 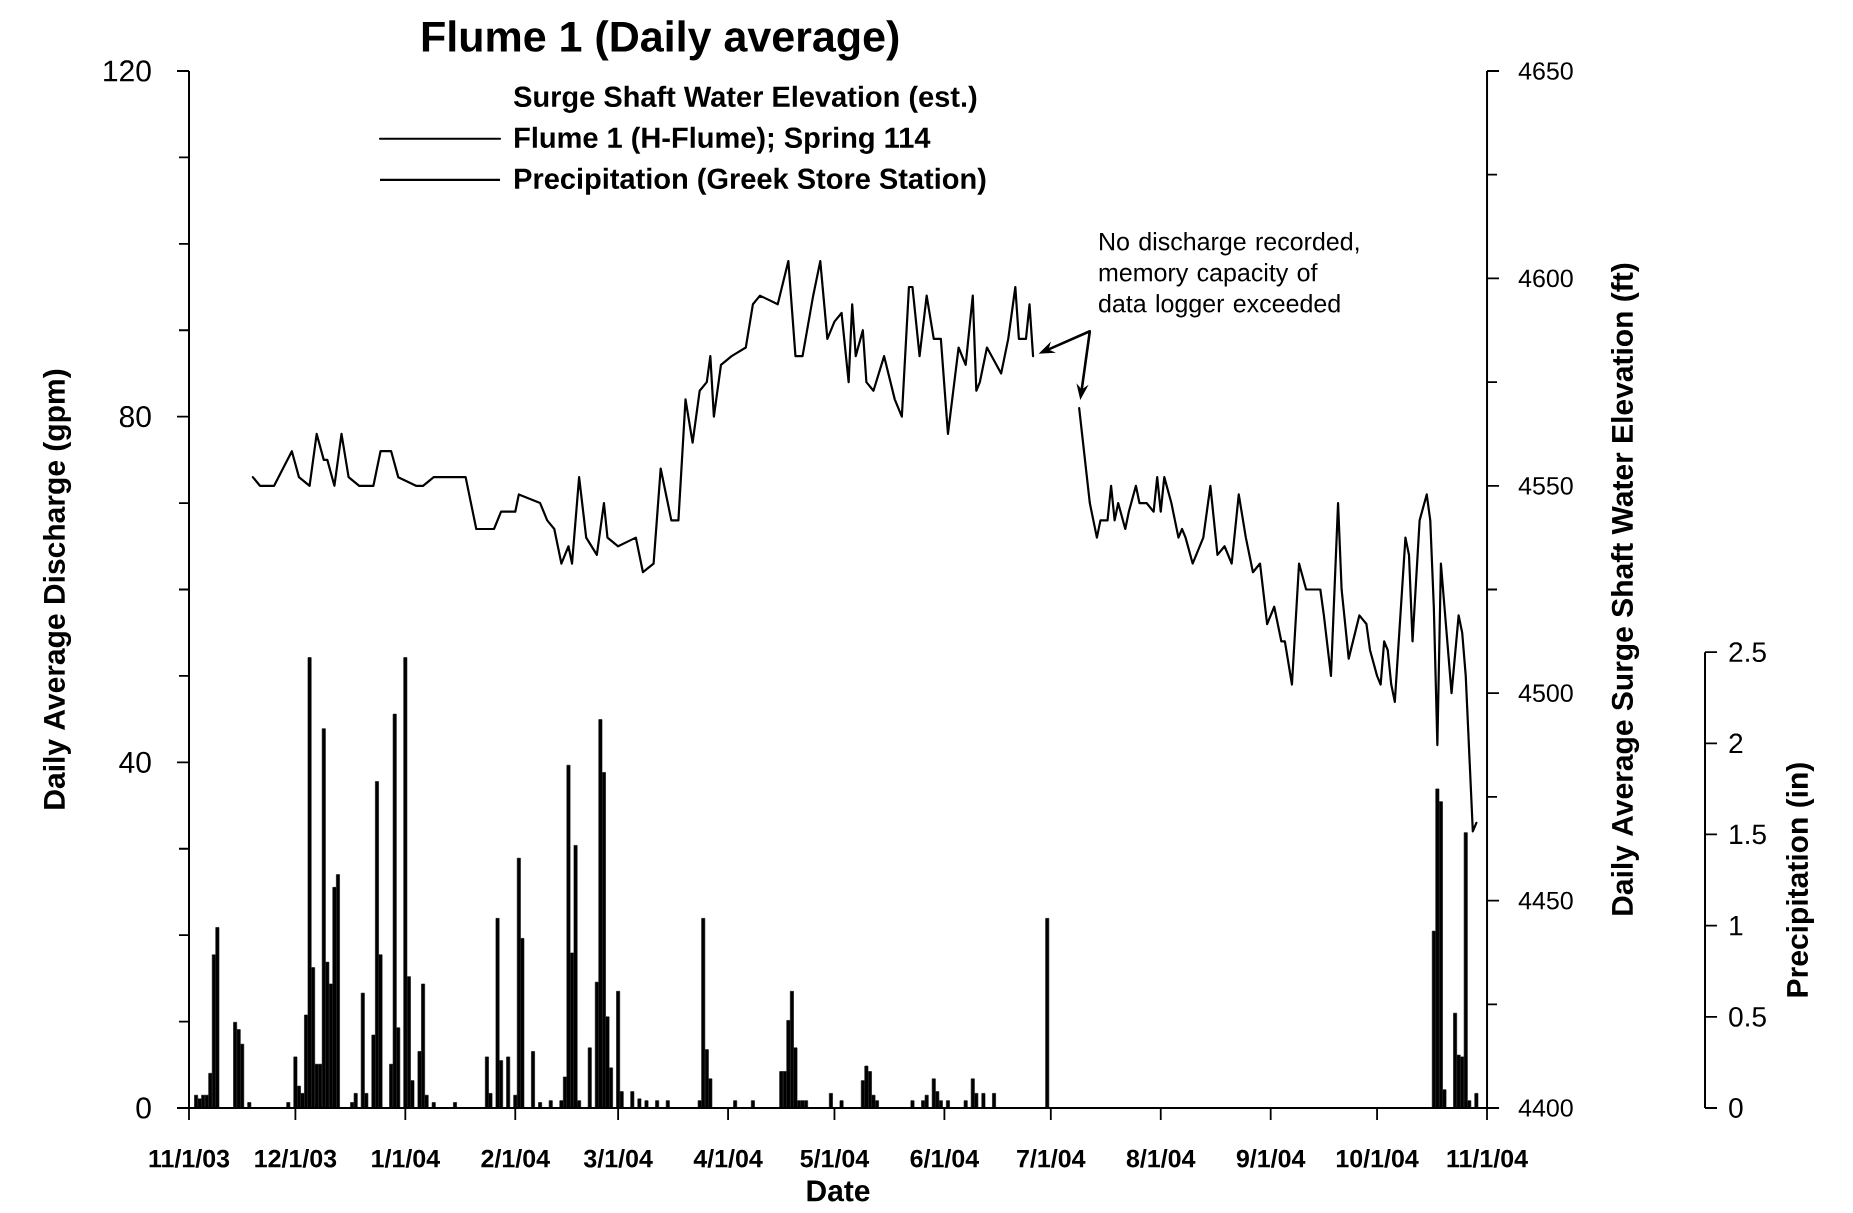 What do you see at coordinates (296, 1158) in the screenshot?
I see `x-tick-label: 12/1/03` at bounding box center [296, 1158].